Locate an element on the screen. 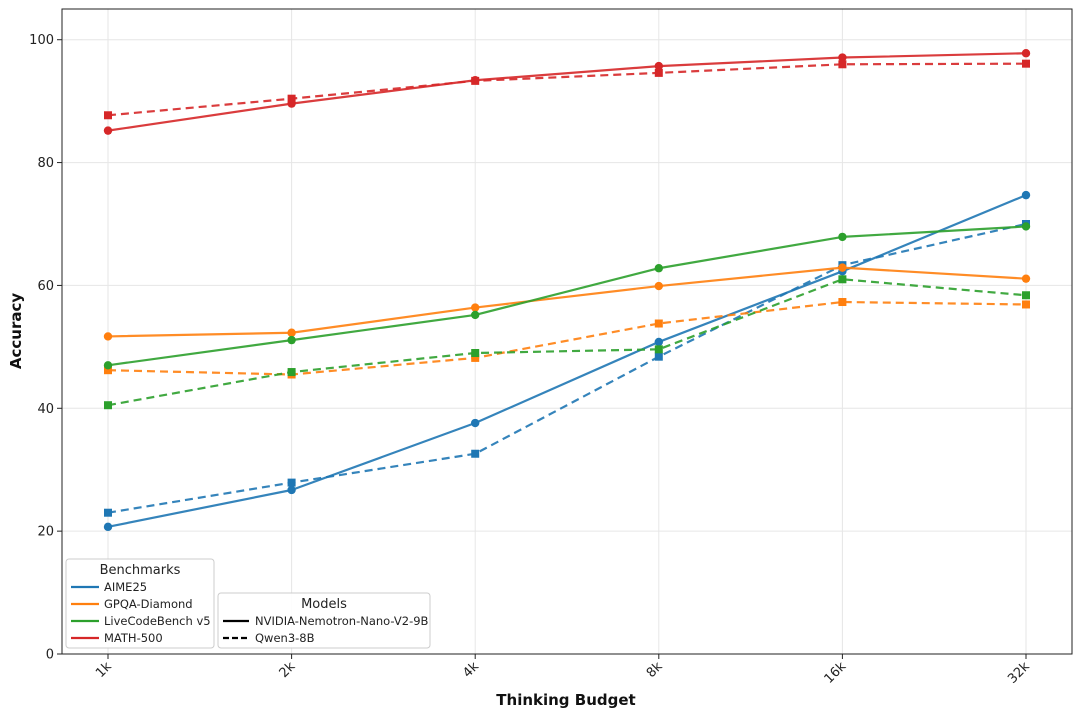 The width and height of the screenshot is (1080, 716). y-tick-label: 0 is located at coordinates (50, 655).